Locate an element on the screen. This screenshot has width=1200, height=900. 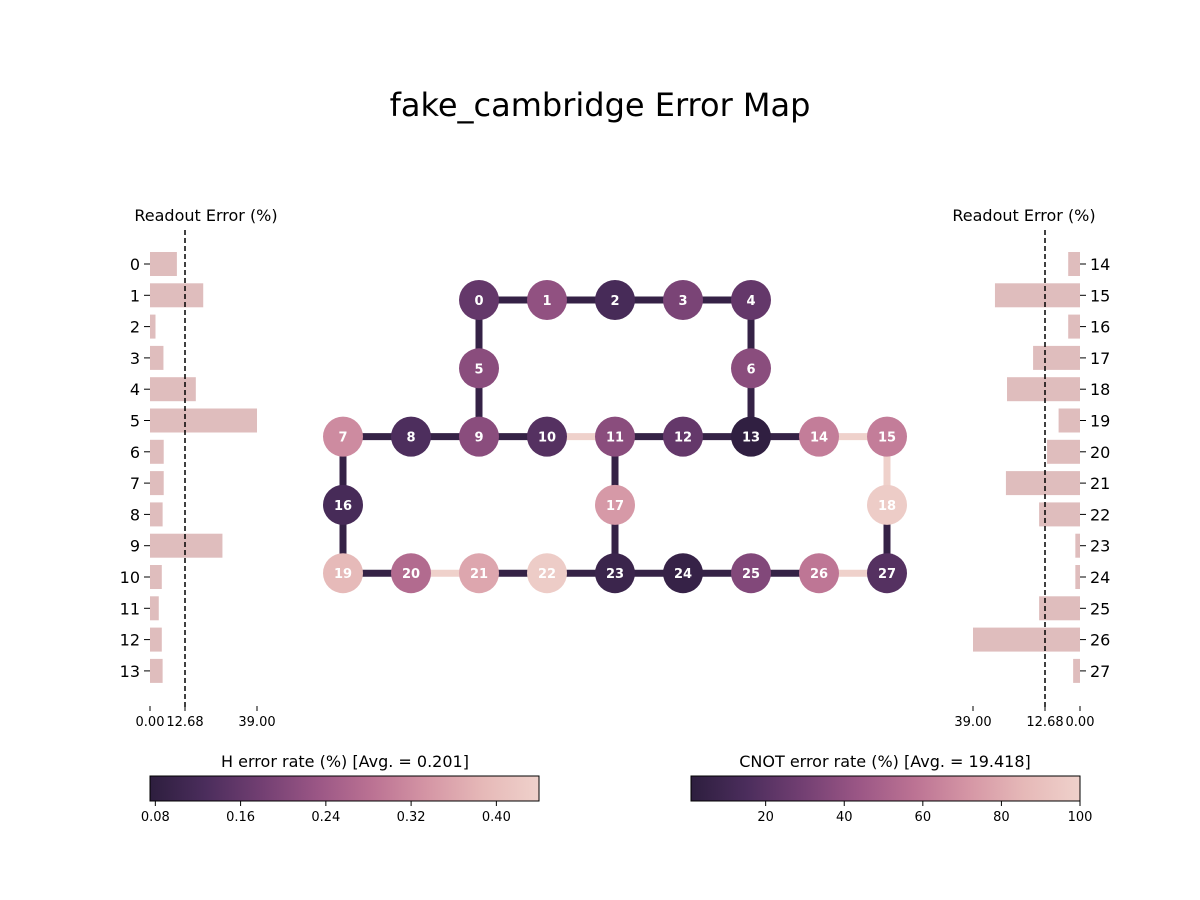
qubit-label-27: 27 is located at coordinates (887, 574).